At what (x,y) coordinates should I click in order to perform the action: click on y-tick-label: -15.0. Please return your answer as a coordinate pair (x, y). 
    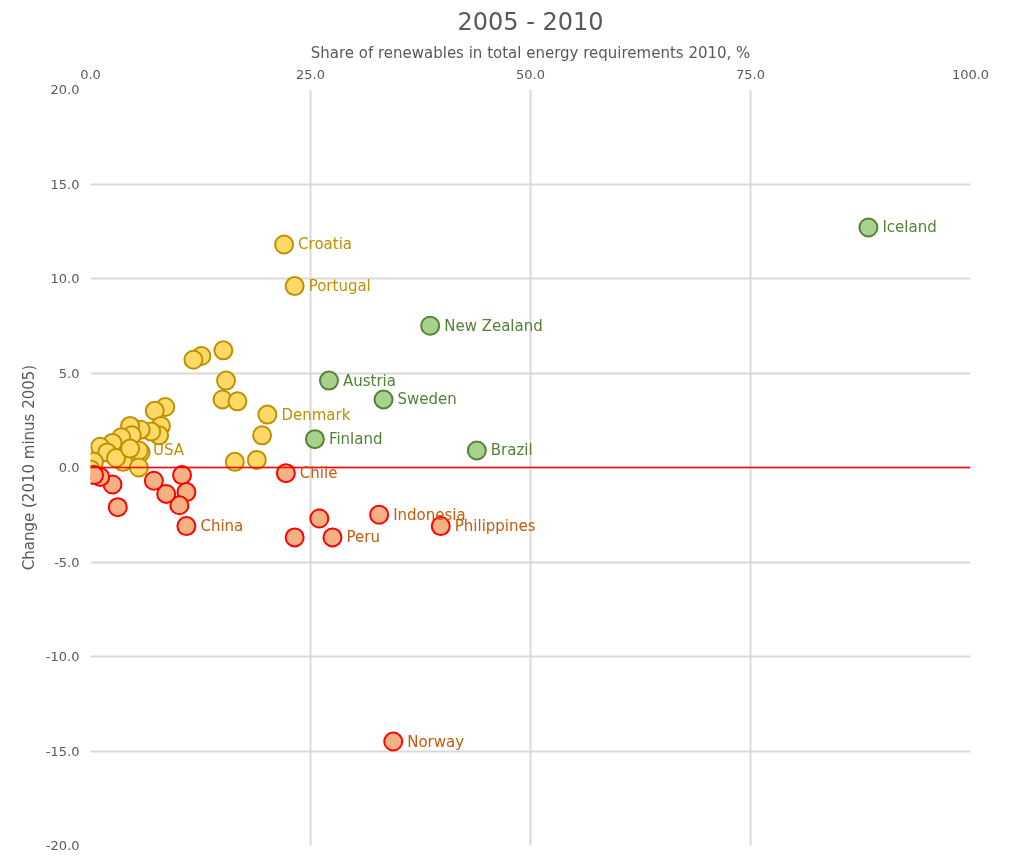
    Looking at the image, I should click on (62, 751).